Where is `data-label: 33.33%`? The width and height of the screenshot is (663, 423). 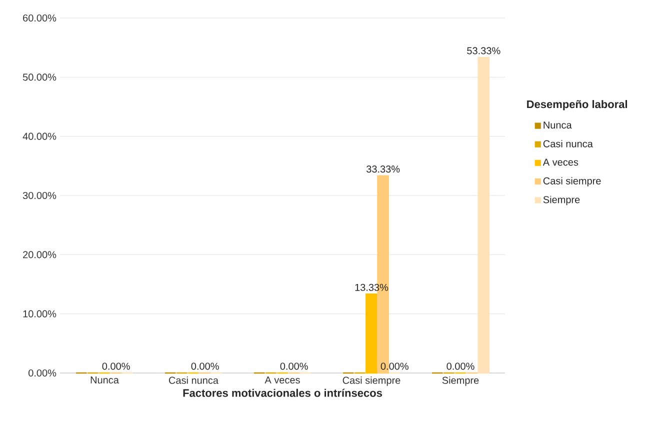 data-label: 33.33% is located at coordinates (383, 169).